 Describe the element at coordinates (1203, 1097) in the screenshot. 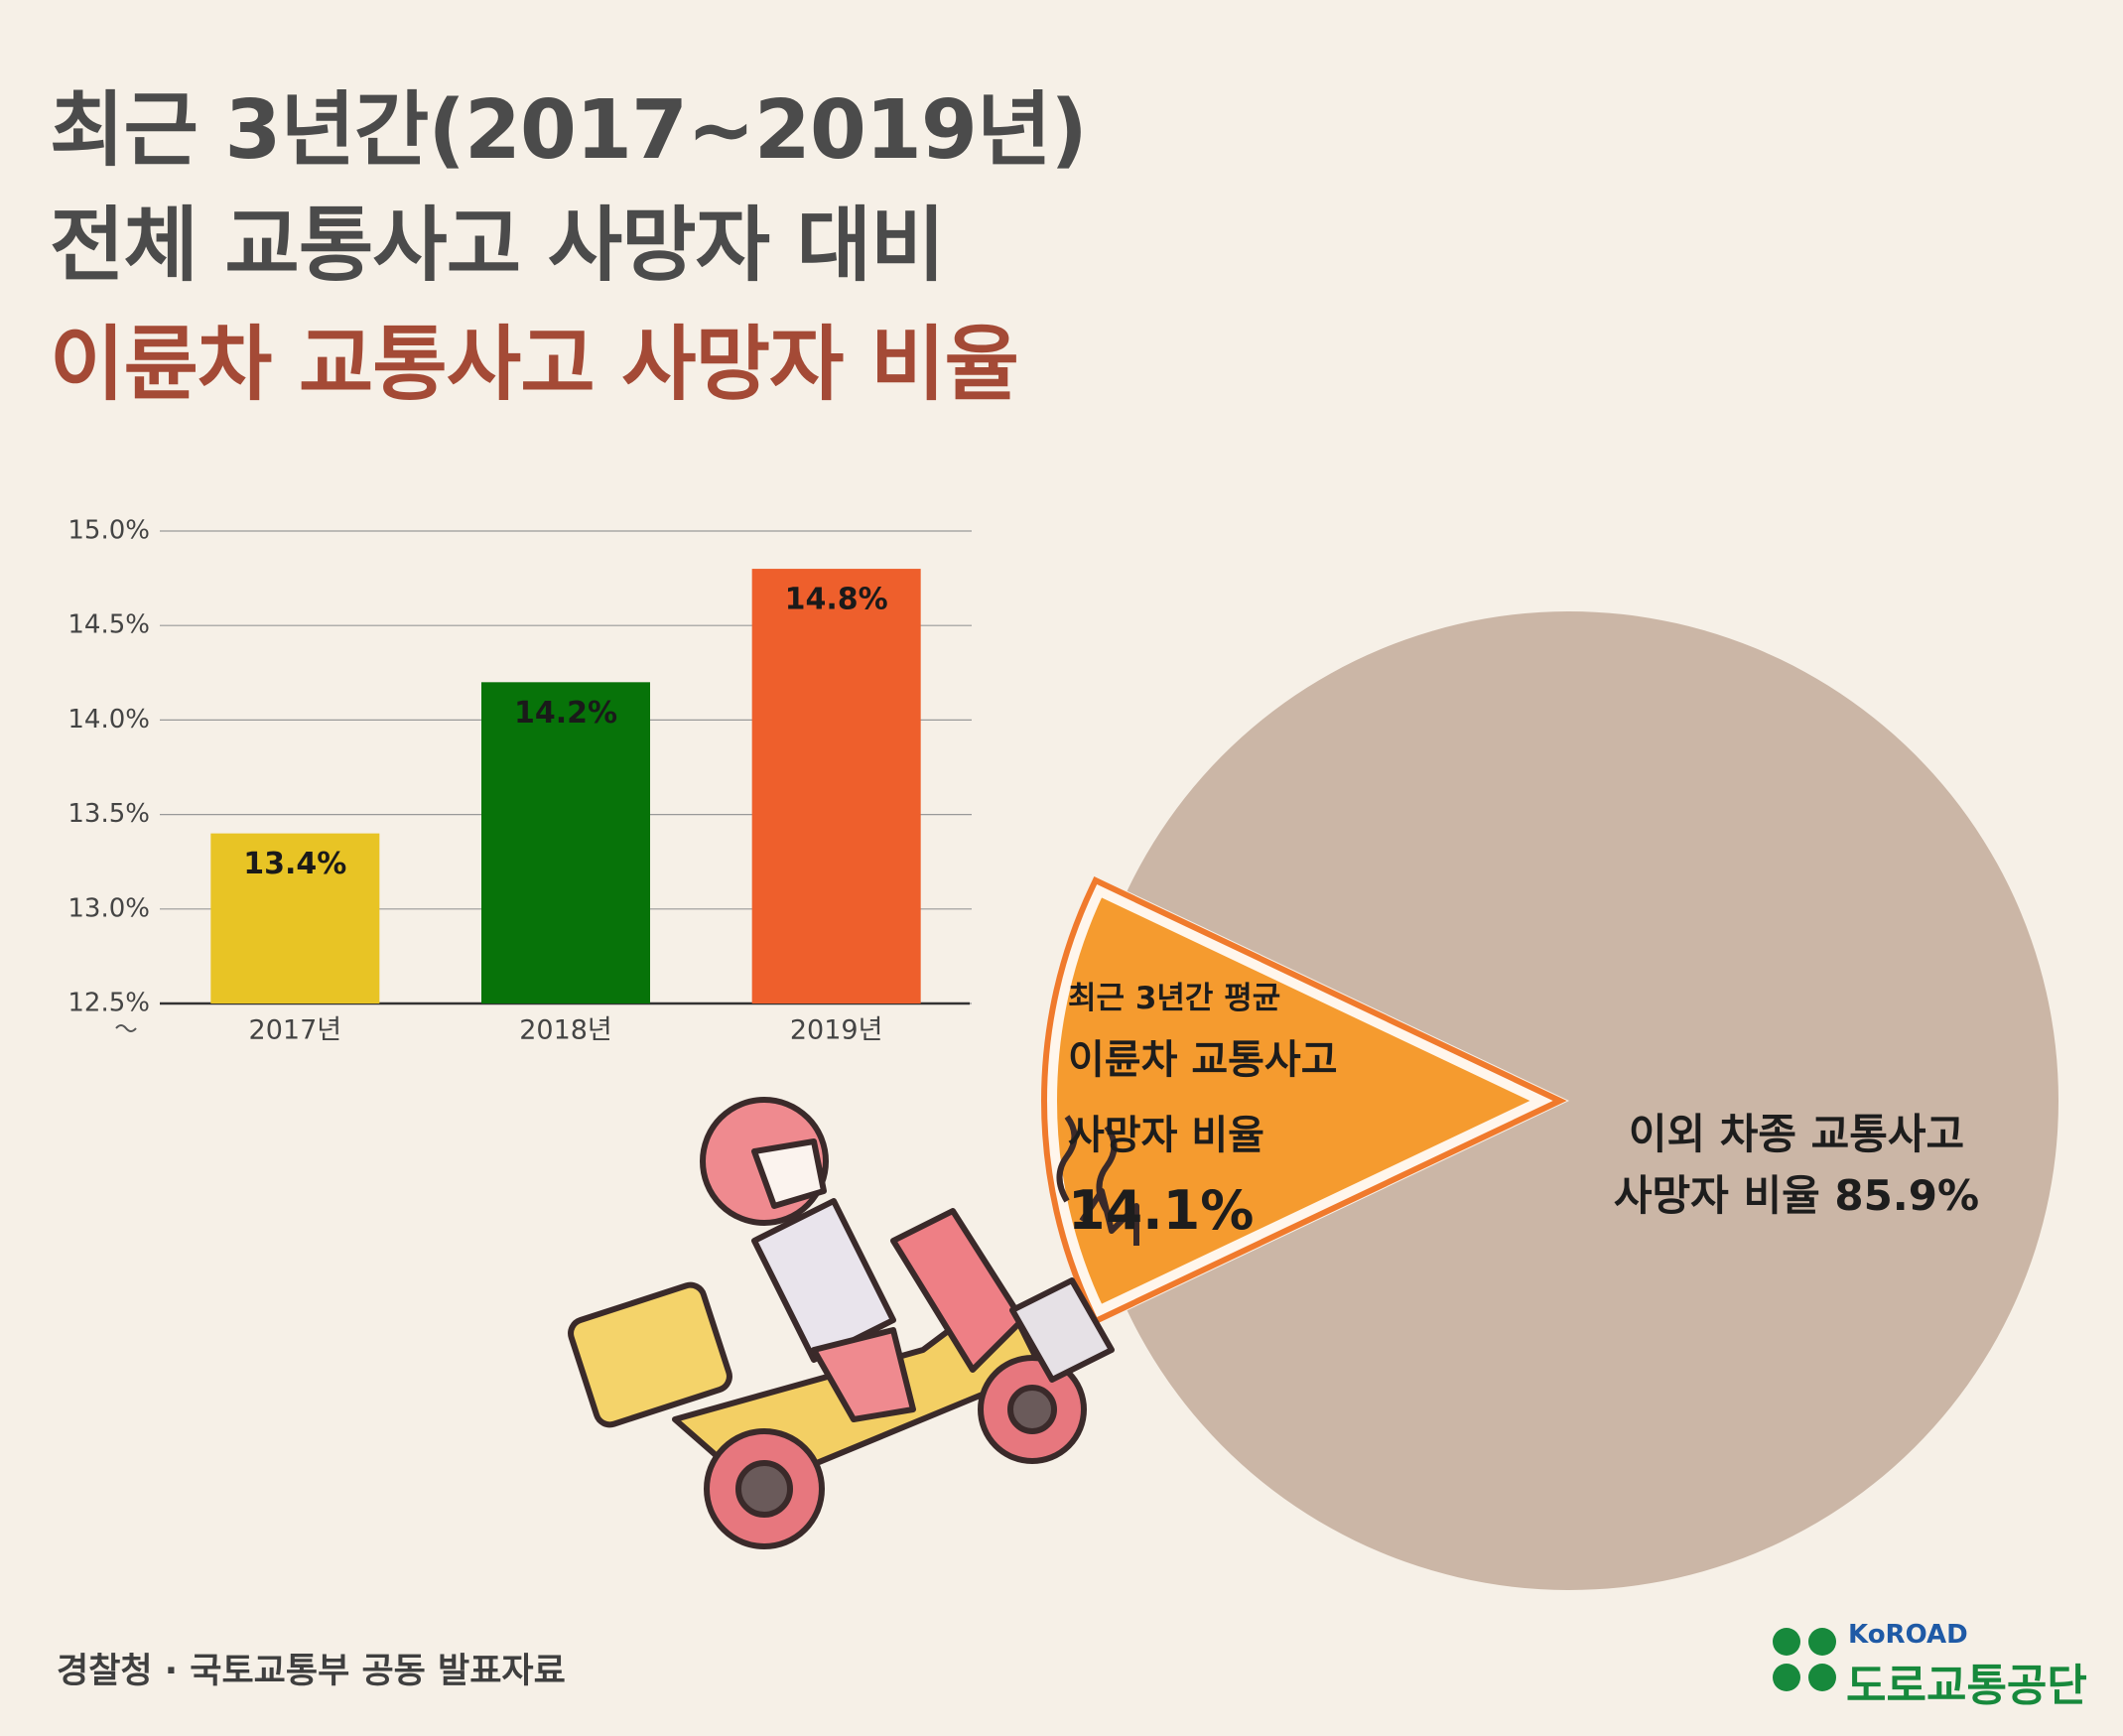

I see `pie-category: 이륜차 교통사고 사망자 비율` at that location.